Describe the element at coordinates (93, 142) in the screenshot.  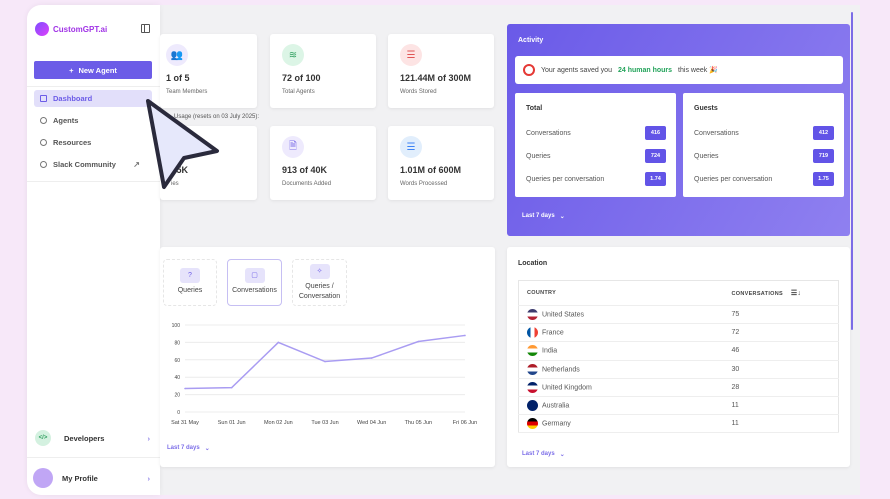
I see `sidebar-item-resources: Resources` at that location.